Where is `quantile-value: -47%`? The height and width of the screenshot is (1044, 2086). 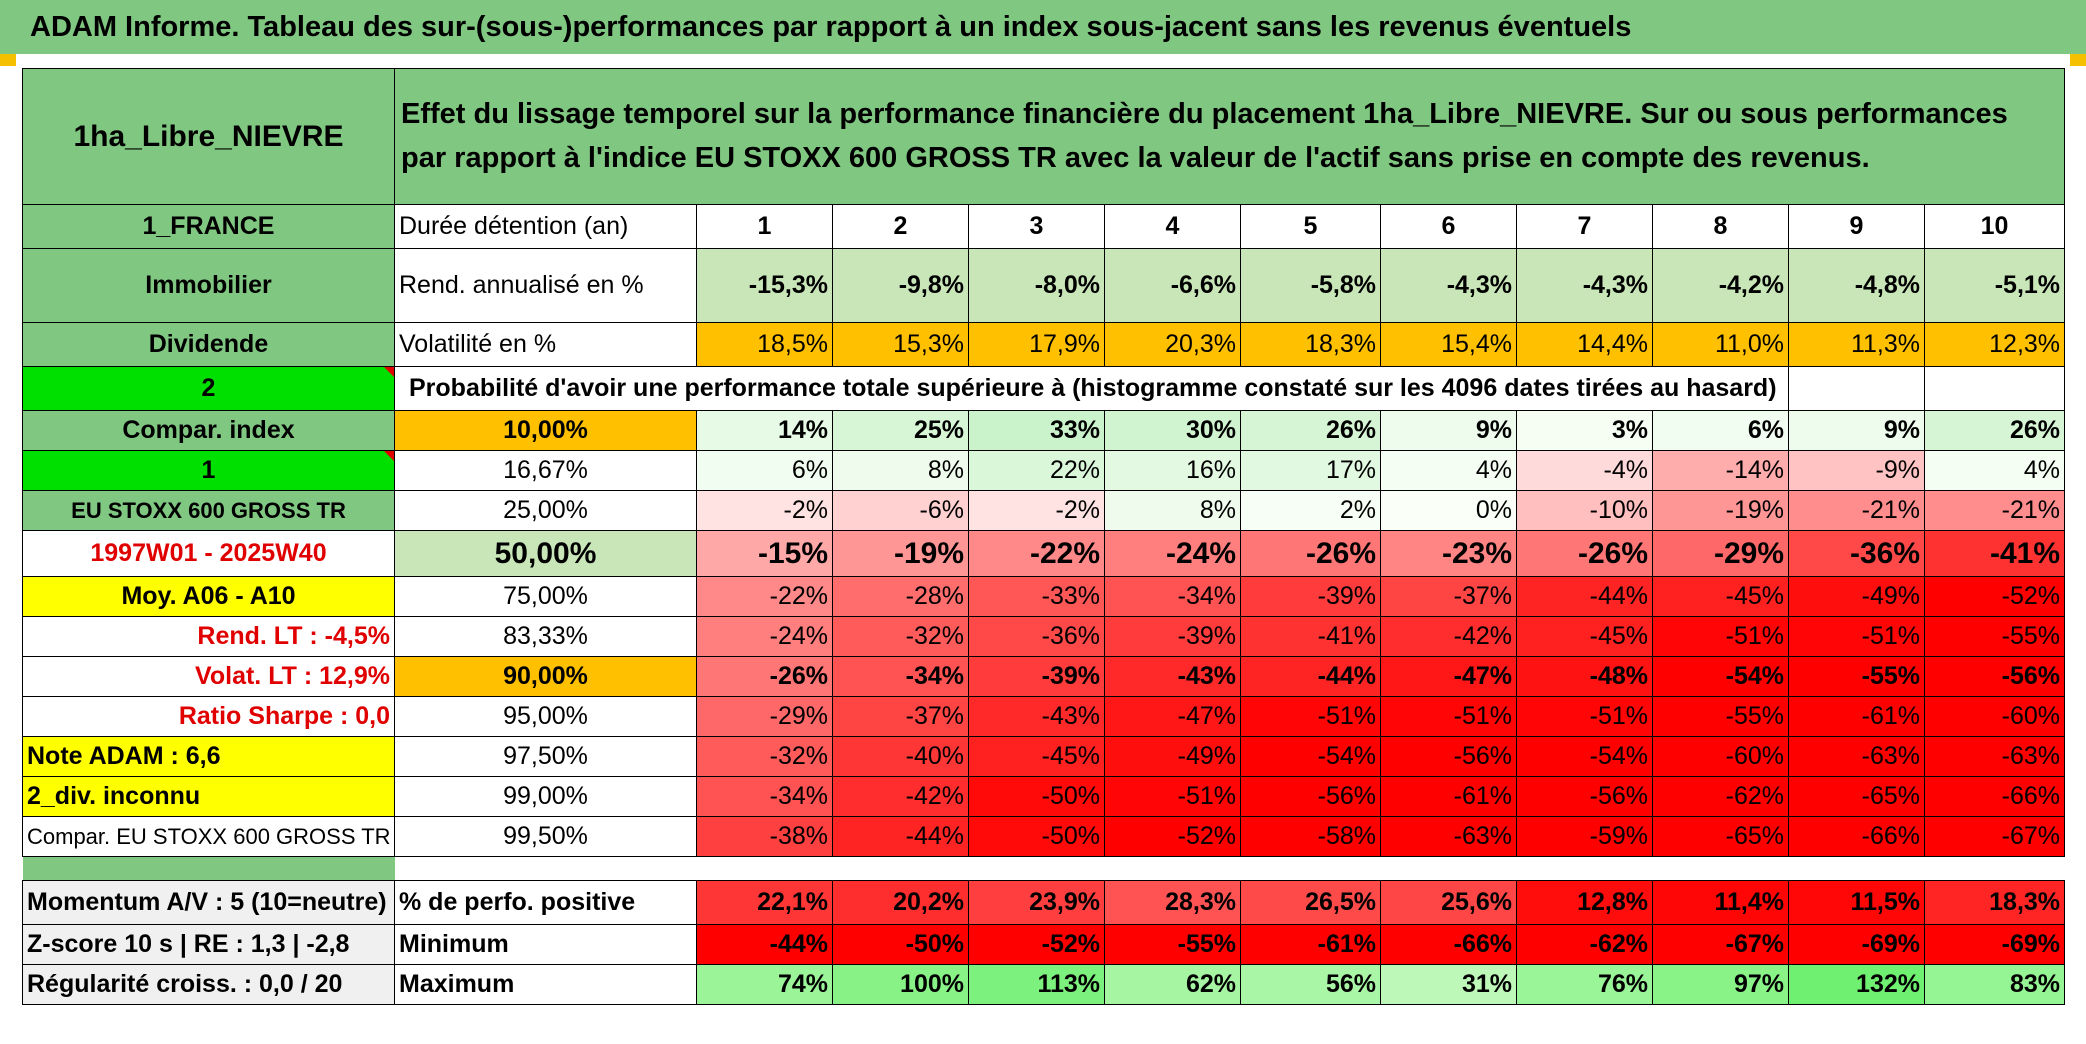 quantile-value: -47% is located at coordinates (1448, 676).